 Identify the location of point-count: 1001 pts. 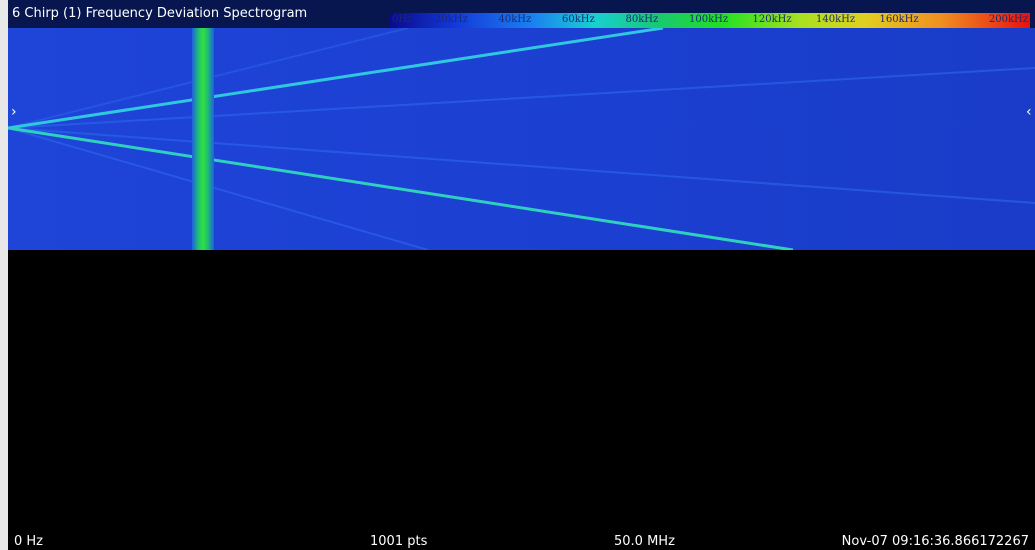
(399, 541).